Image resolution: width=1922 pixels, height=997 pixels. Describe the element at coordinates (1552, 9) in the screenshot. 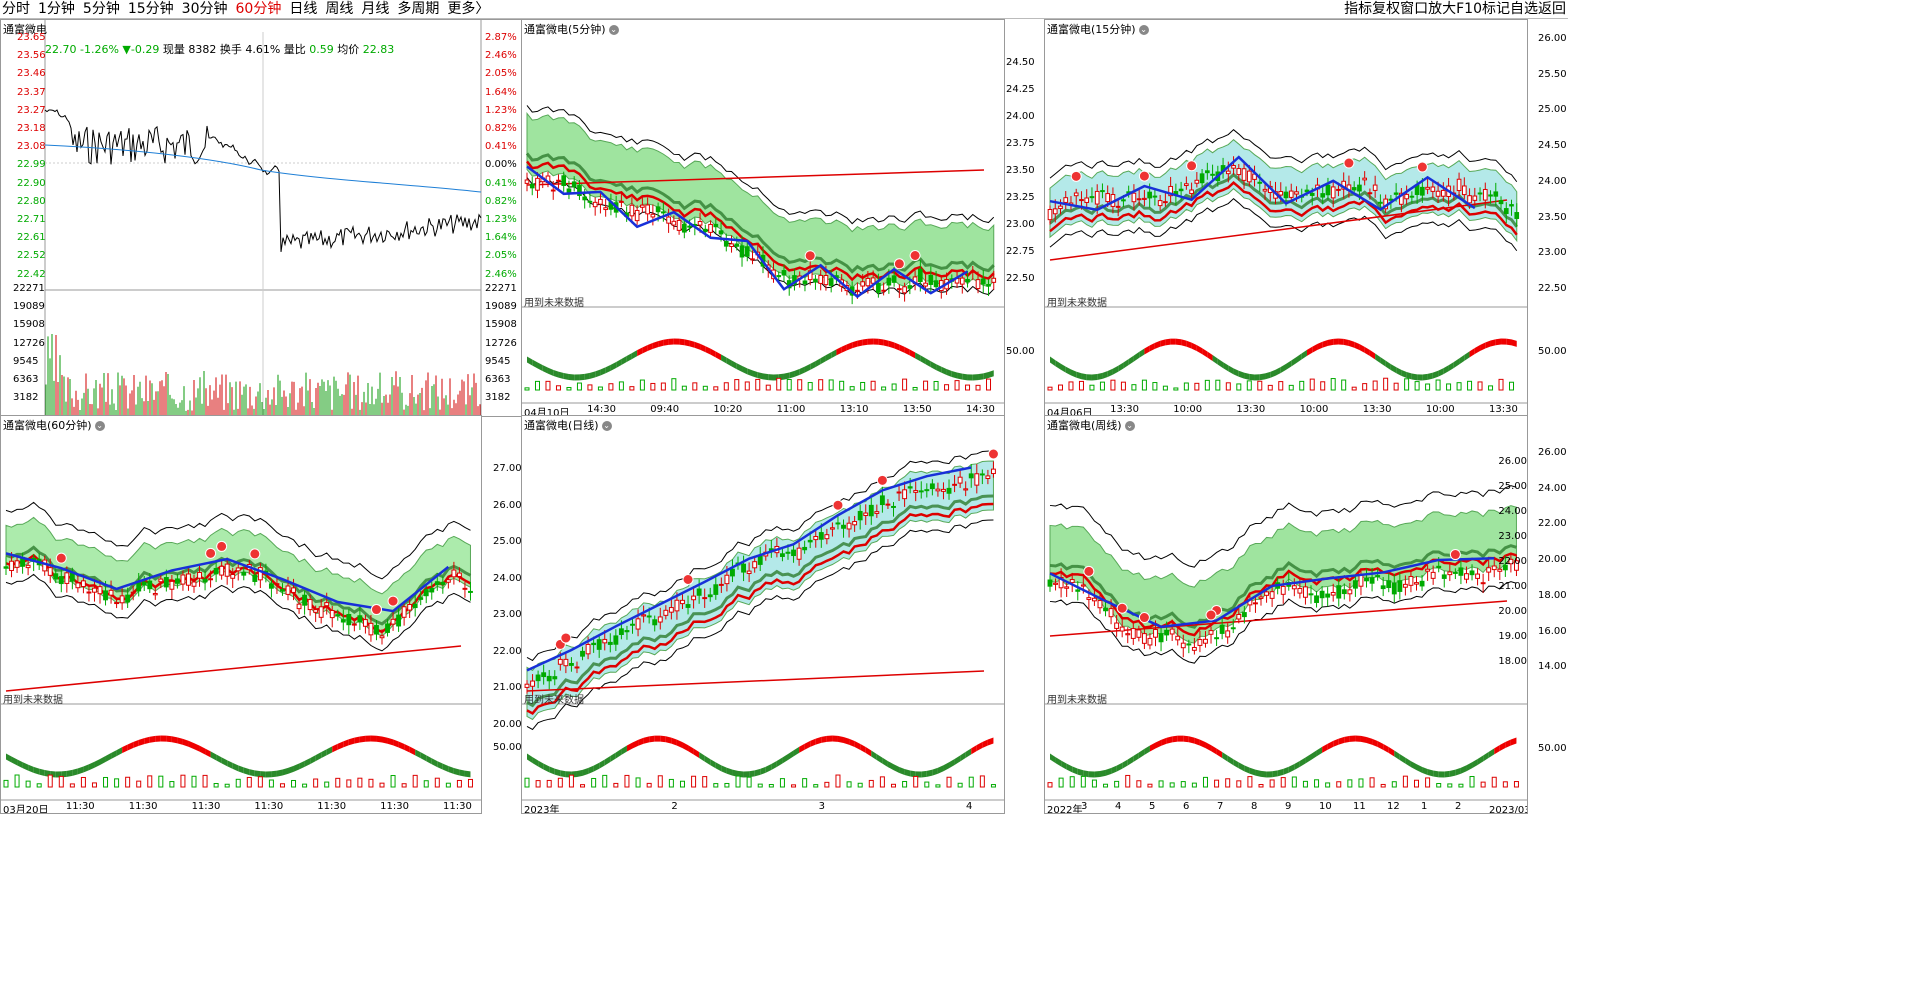

I see `menu-item: 返回` at that location.